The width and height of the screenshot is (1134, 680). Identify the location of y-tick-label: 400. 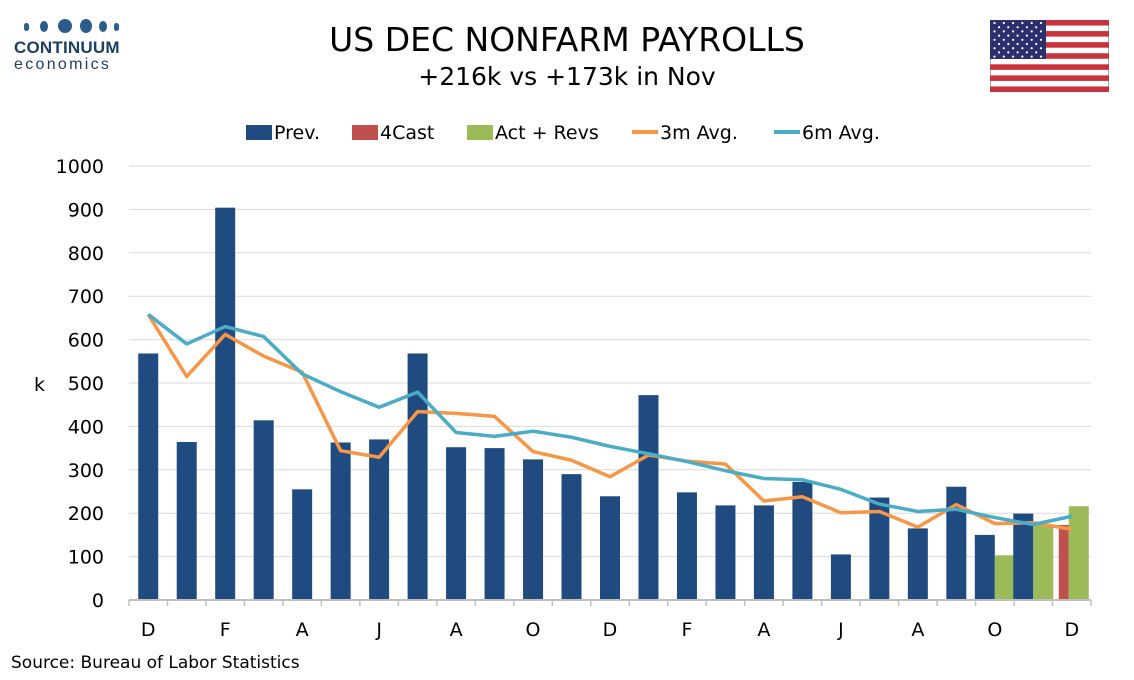
(86, 427).